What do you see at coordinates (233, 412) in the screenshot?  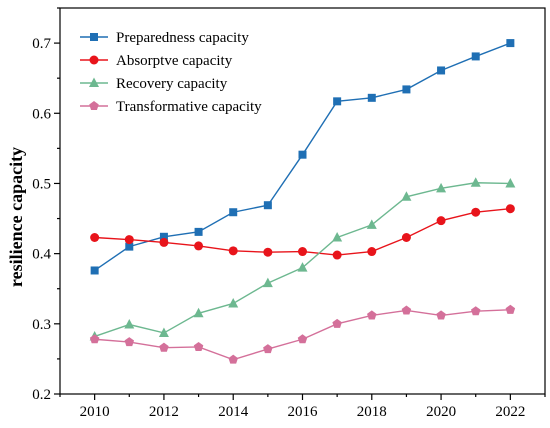 I see `x-tick-label: 2014` at bounding box center [233, 412].